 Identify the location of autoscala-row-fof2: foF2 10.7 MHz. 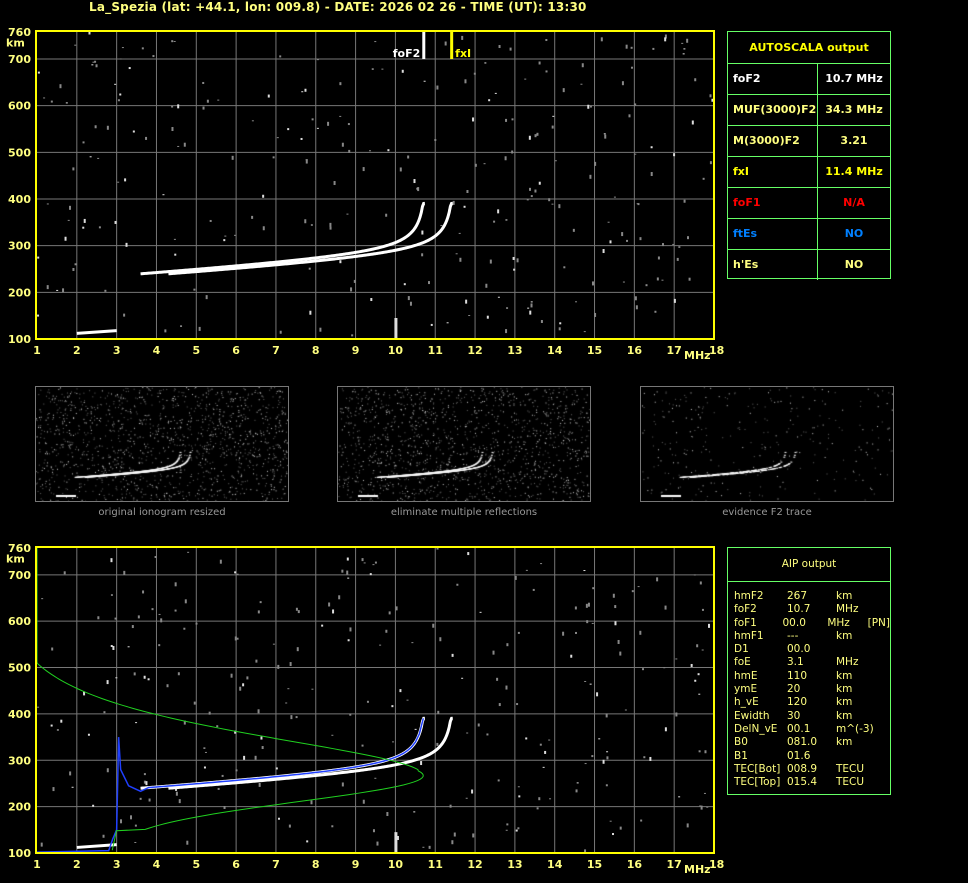
(809, 79).